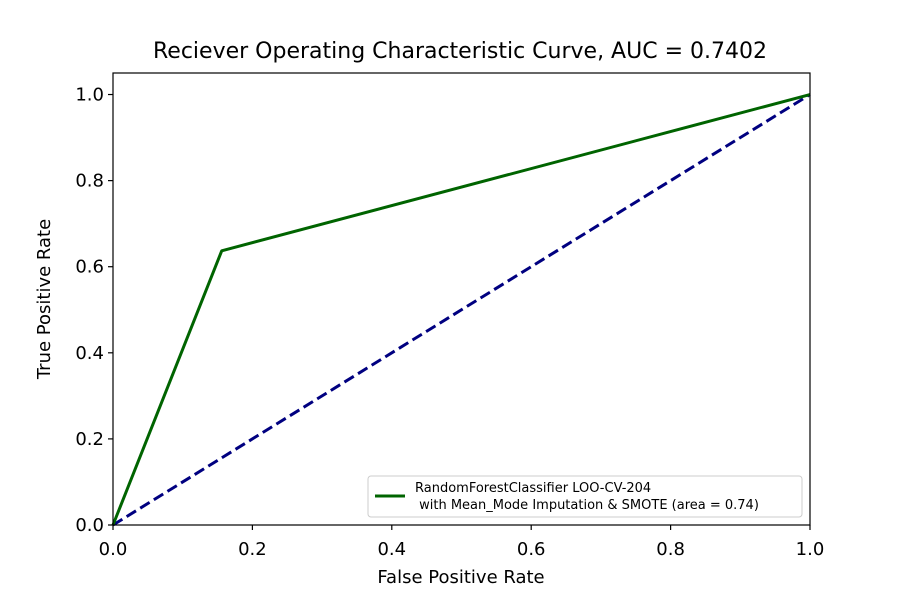 Image resolution: width=900 pixels, height=600 pixels. Describe the element at coordinates (44, 299) in the screenshot. I see `y-axis-label: True Positive Rate` at that location.